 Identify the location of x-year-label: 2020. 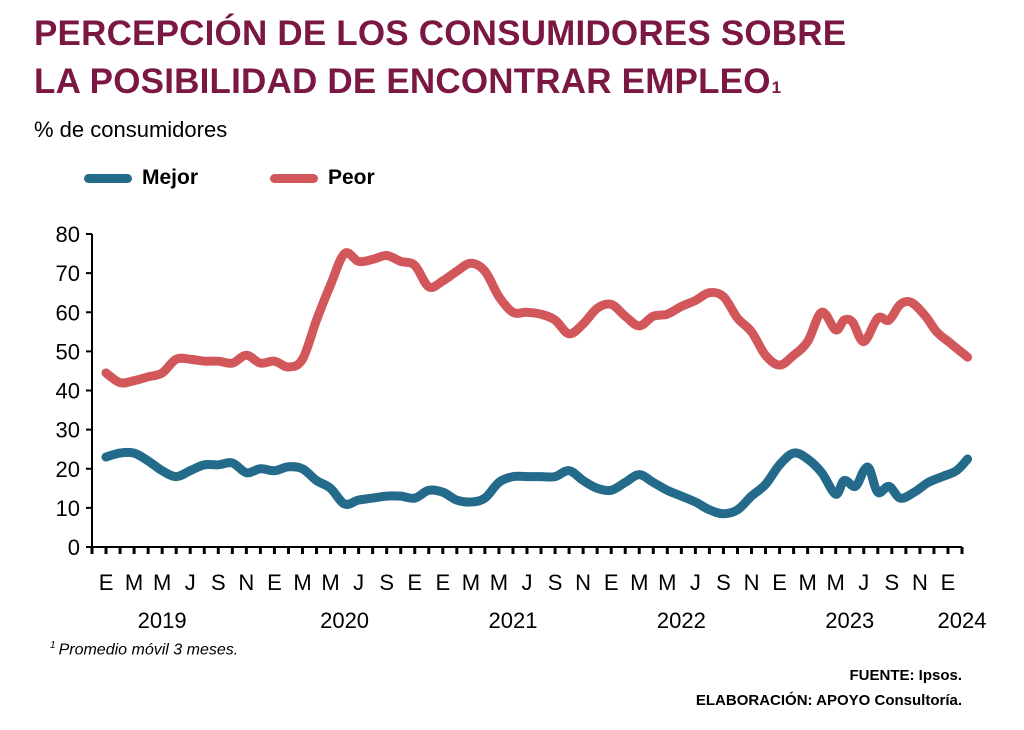
(344, 620).